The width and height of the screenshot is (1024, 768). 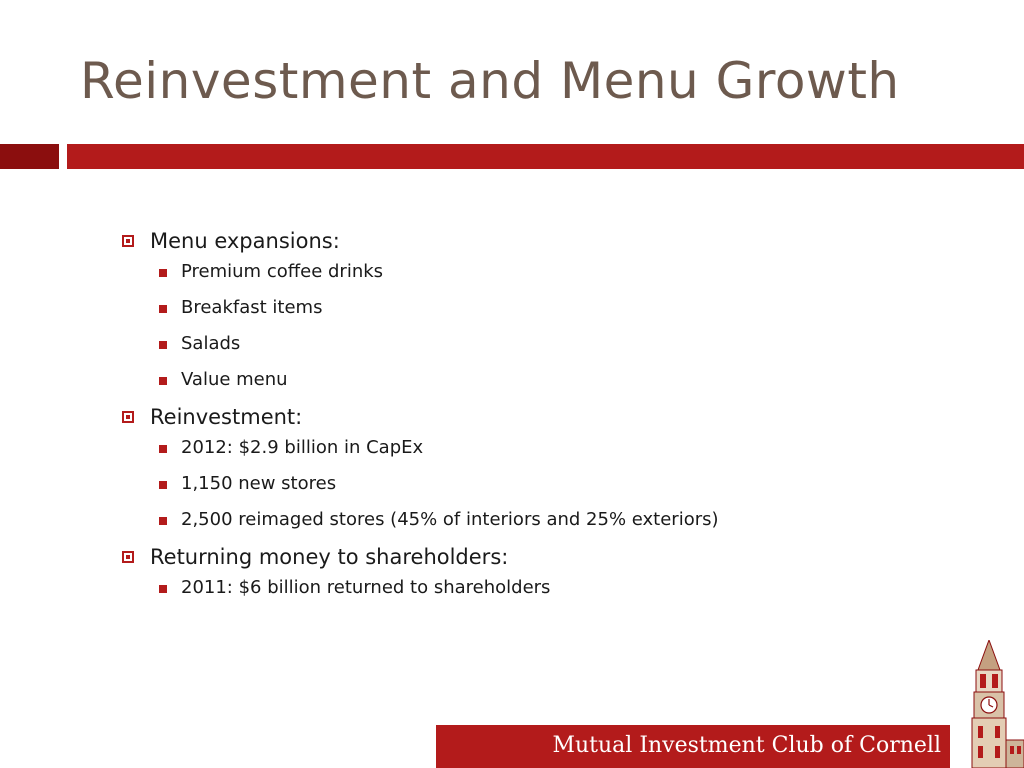 What do you see at coordinates (29, 156) in the screenshot?
I see `title-rule-left` at bounding box center [29, 156].